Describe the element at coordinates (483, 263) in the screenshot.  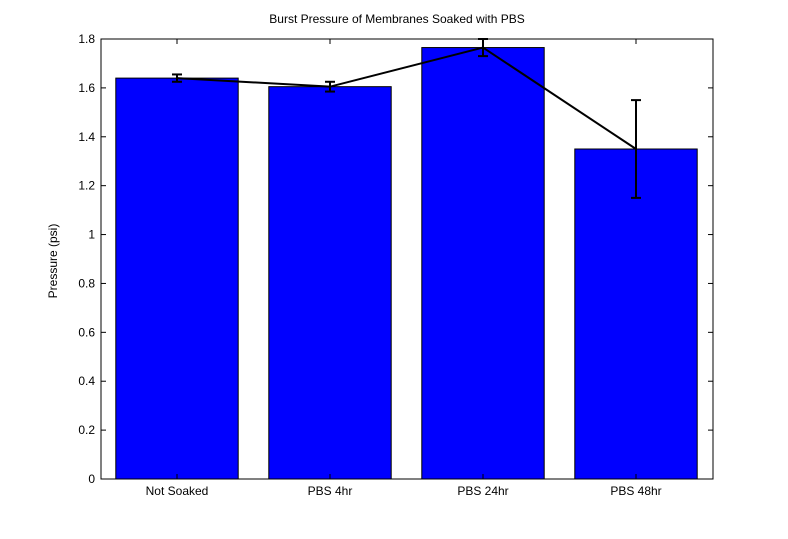
I see `bar-pbs-24hr` at that location.